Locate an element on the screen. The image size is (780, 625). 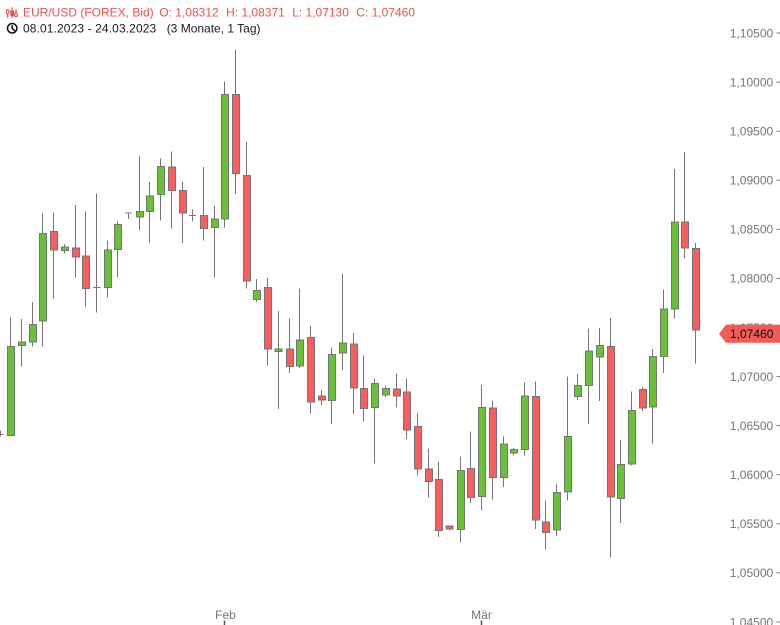
svg-text: EUR/USD (FOREX, Bid) is located at coordinates (88, 13).